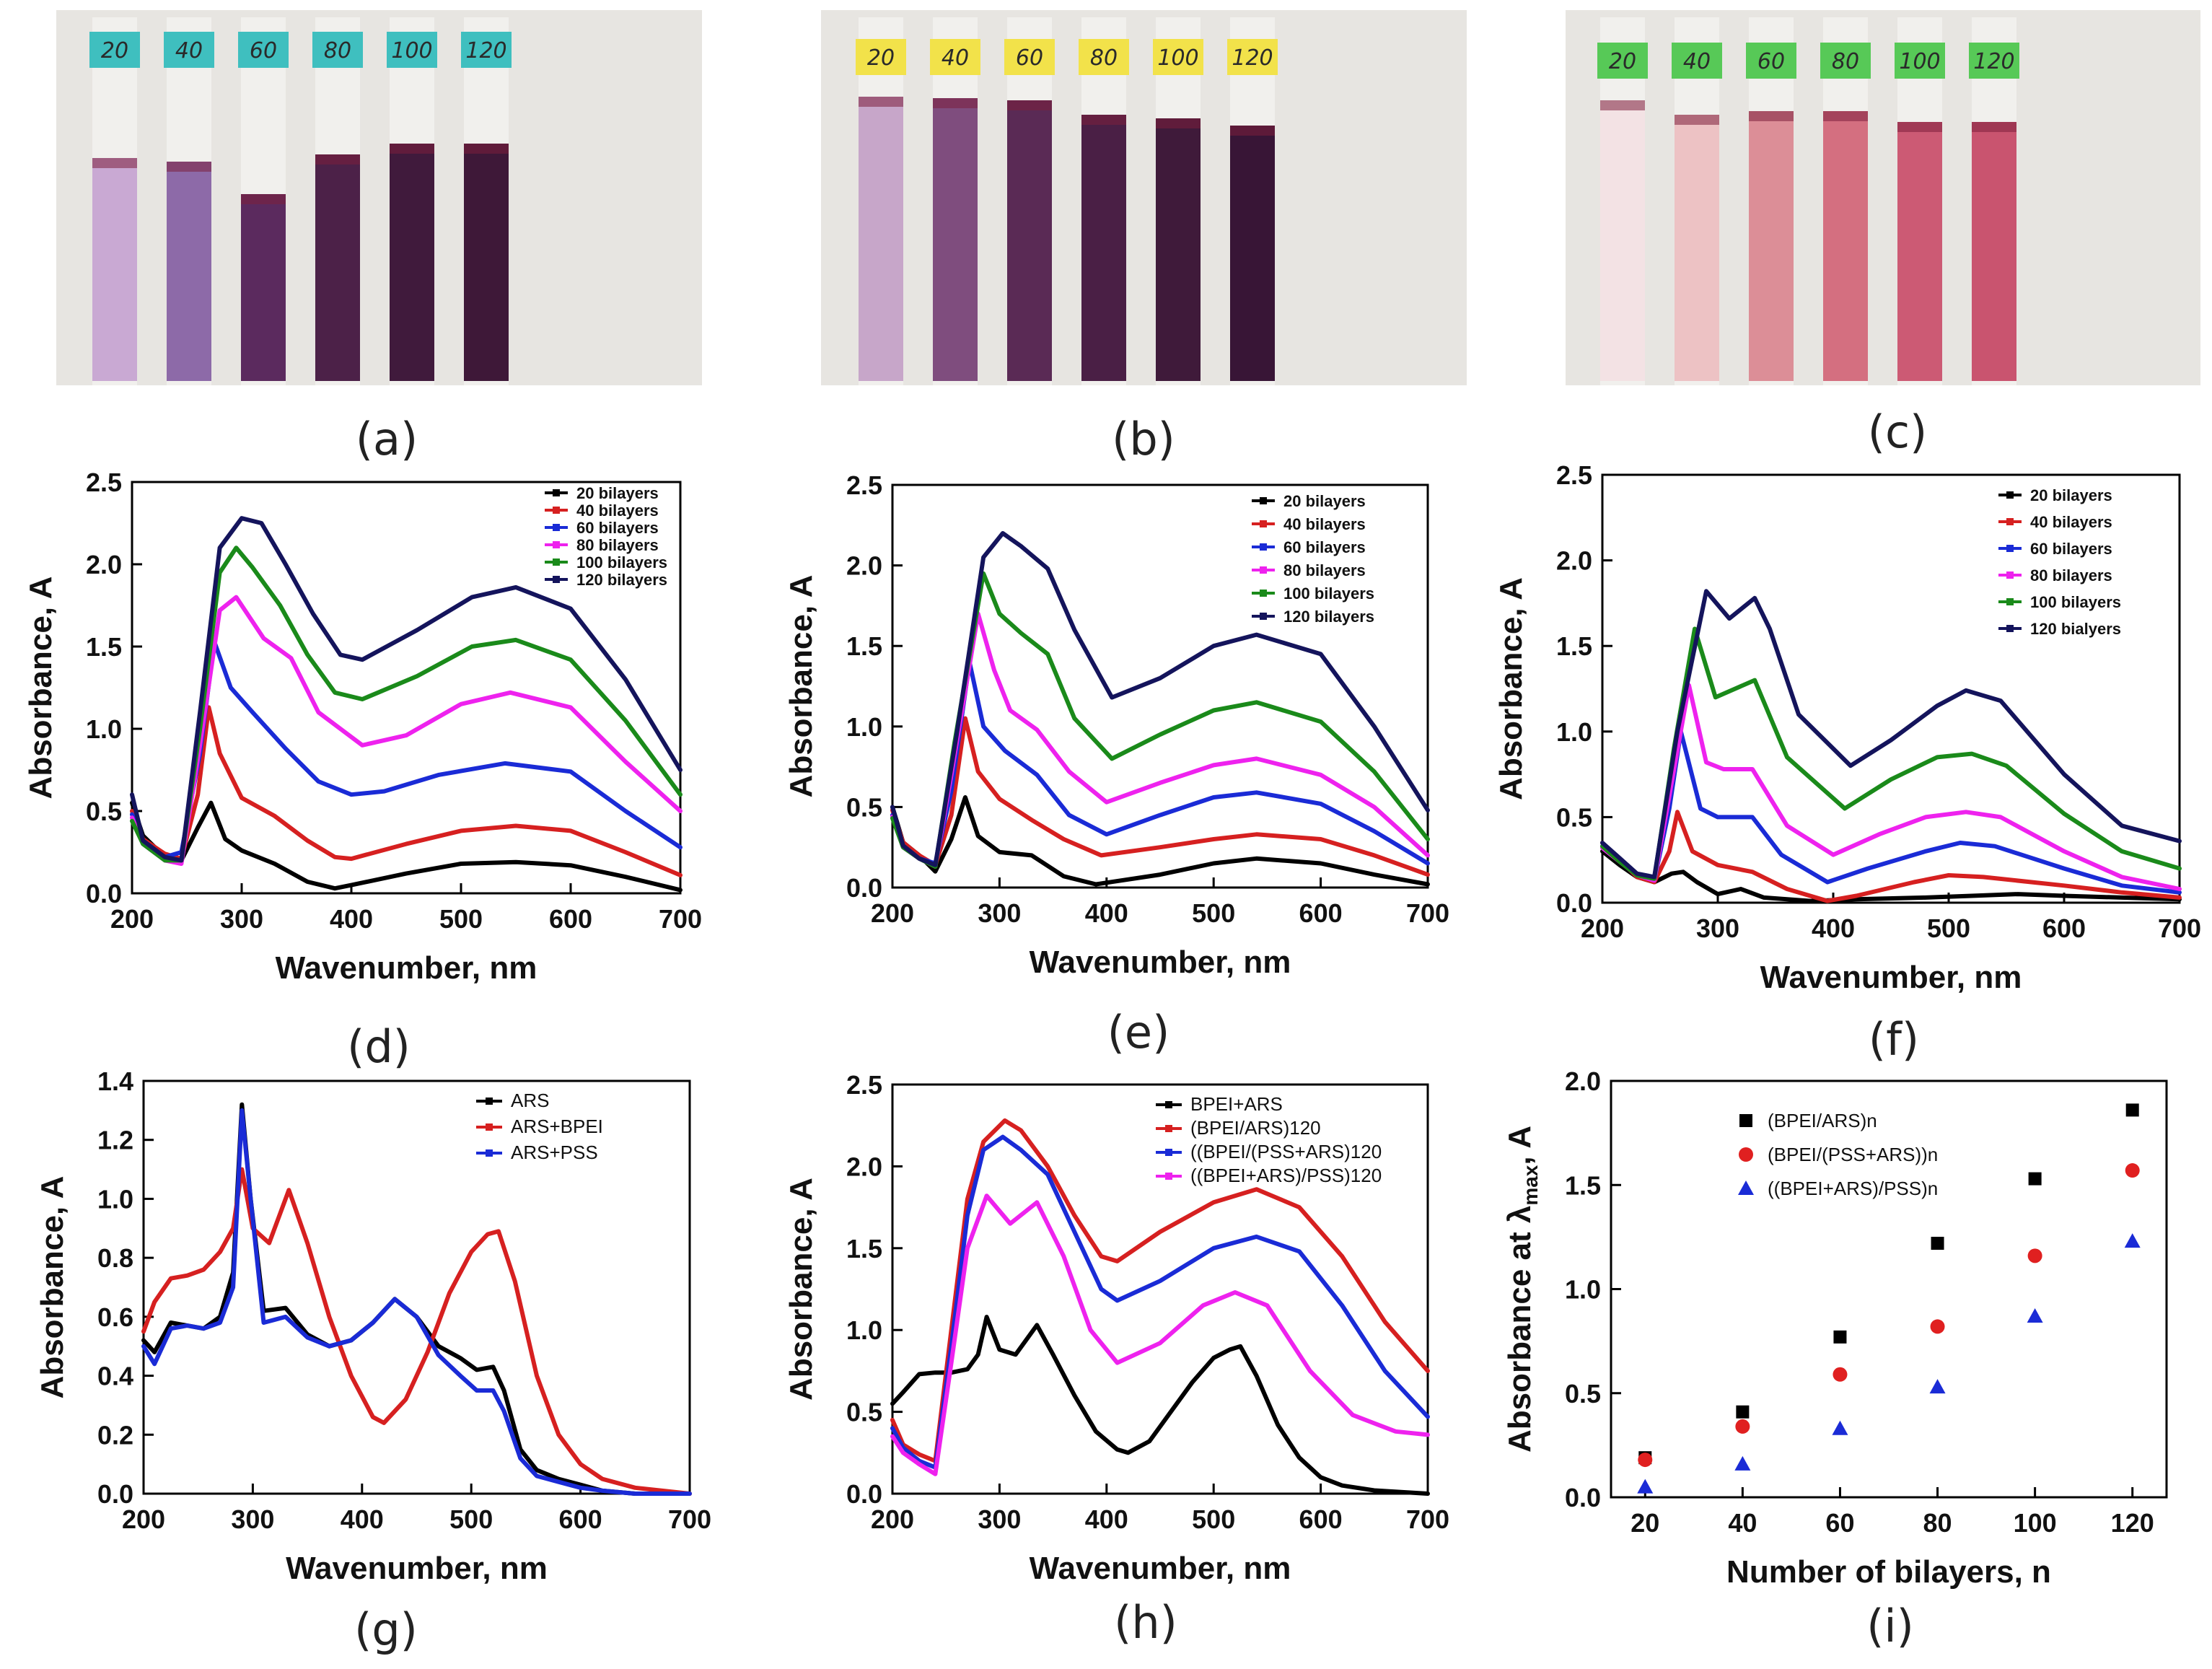  What do you see at coordinates (1138, 1032) in the screenshot?
I see `panel-label-e: (e)` at bounding box center [1138, 1032].